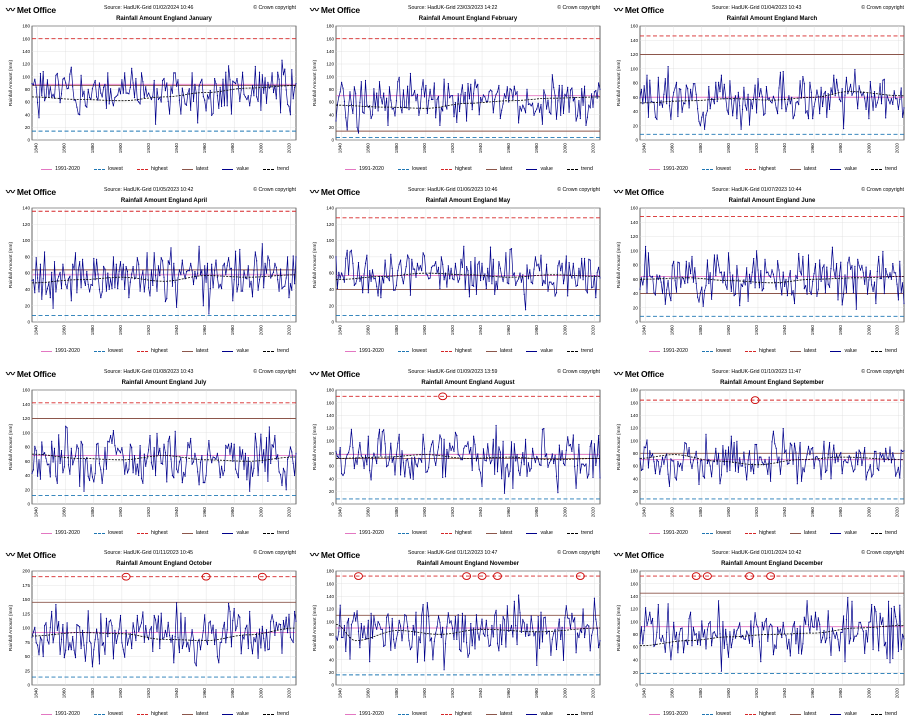 The image size is (907, 724). What do you see at coordinates (634, 236) in the screenshot?
I see `y-tick-label: 120` at bounding box center [634, 236].